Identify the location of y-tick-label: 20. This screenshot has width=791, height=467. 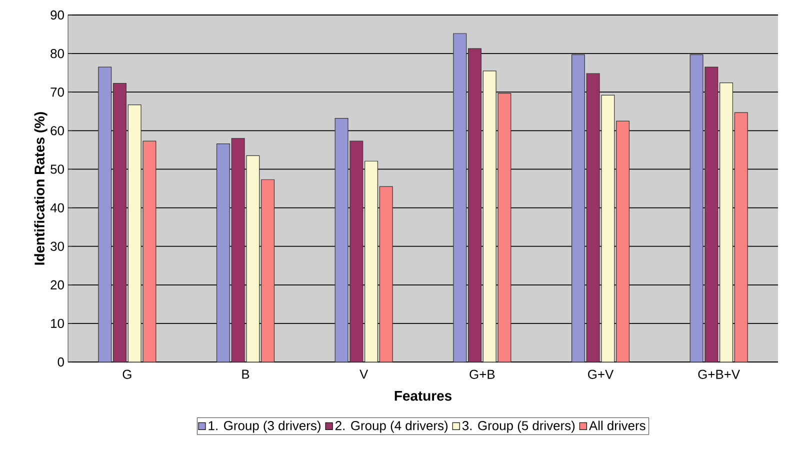
(57, 285).